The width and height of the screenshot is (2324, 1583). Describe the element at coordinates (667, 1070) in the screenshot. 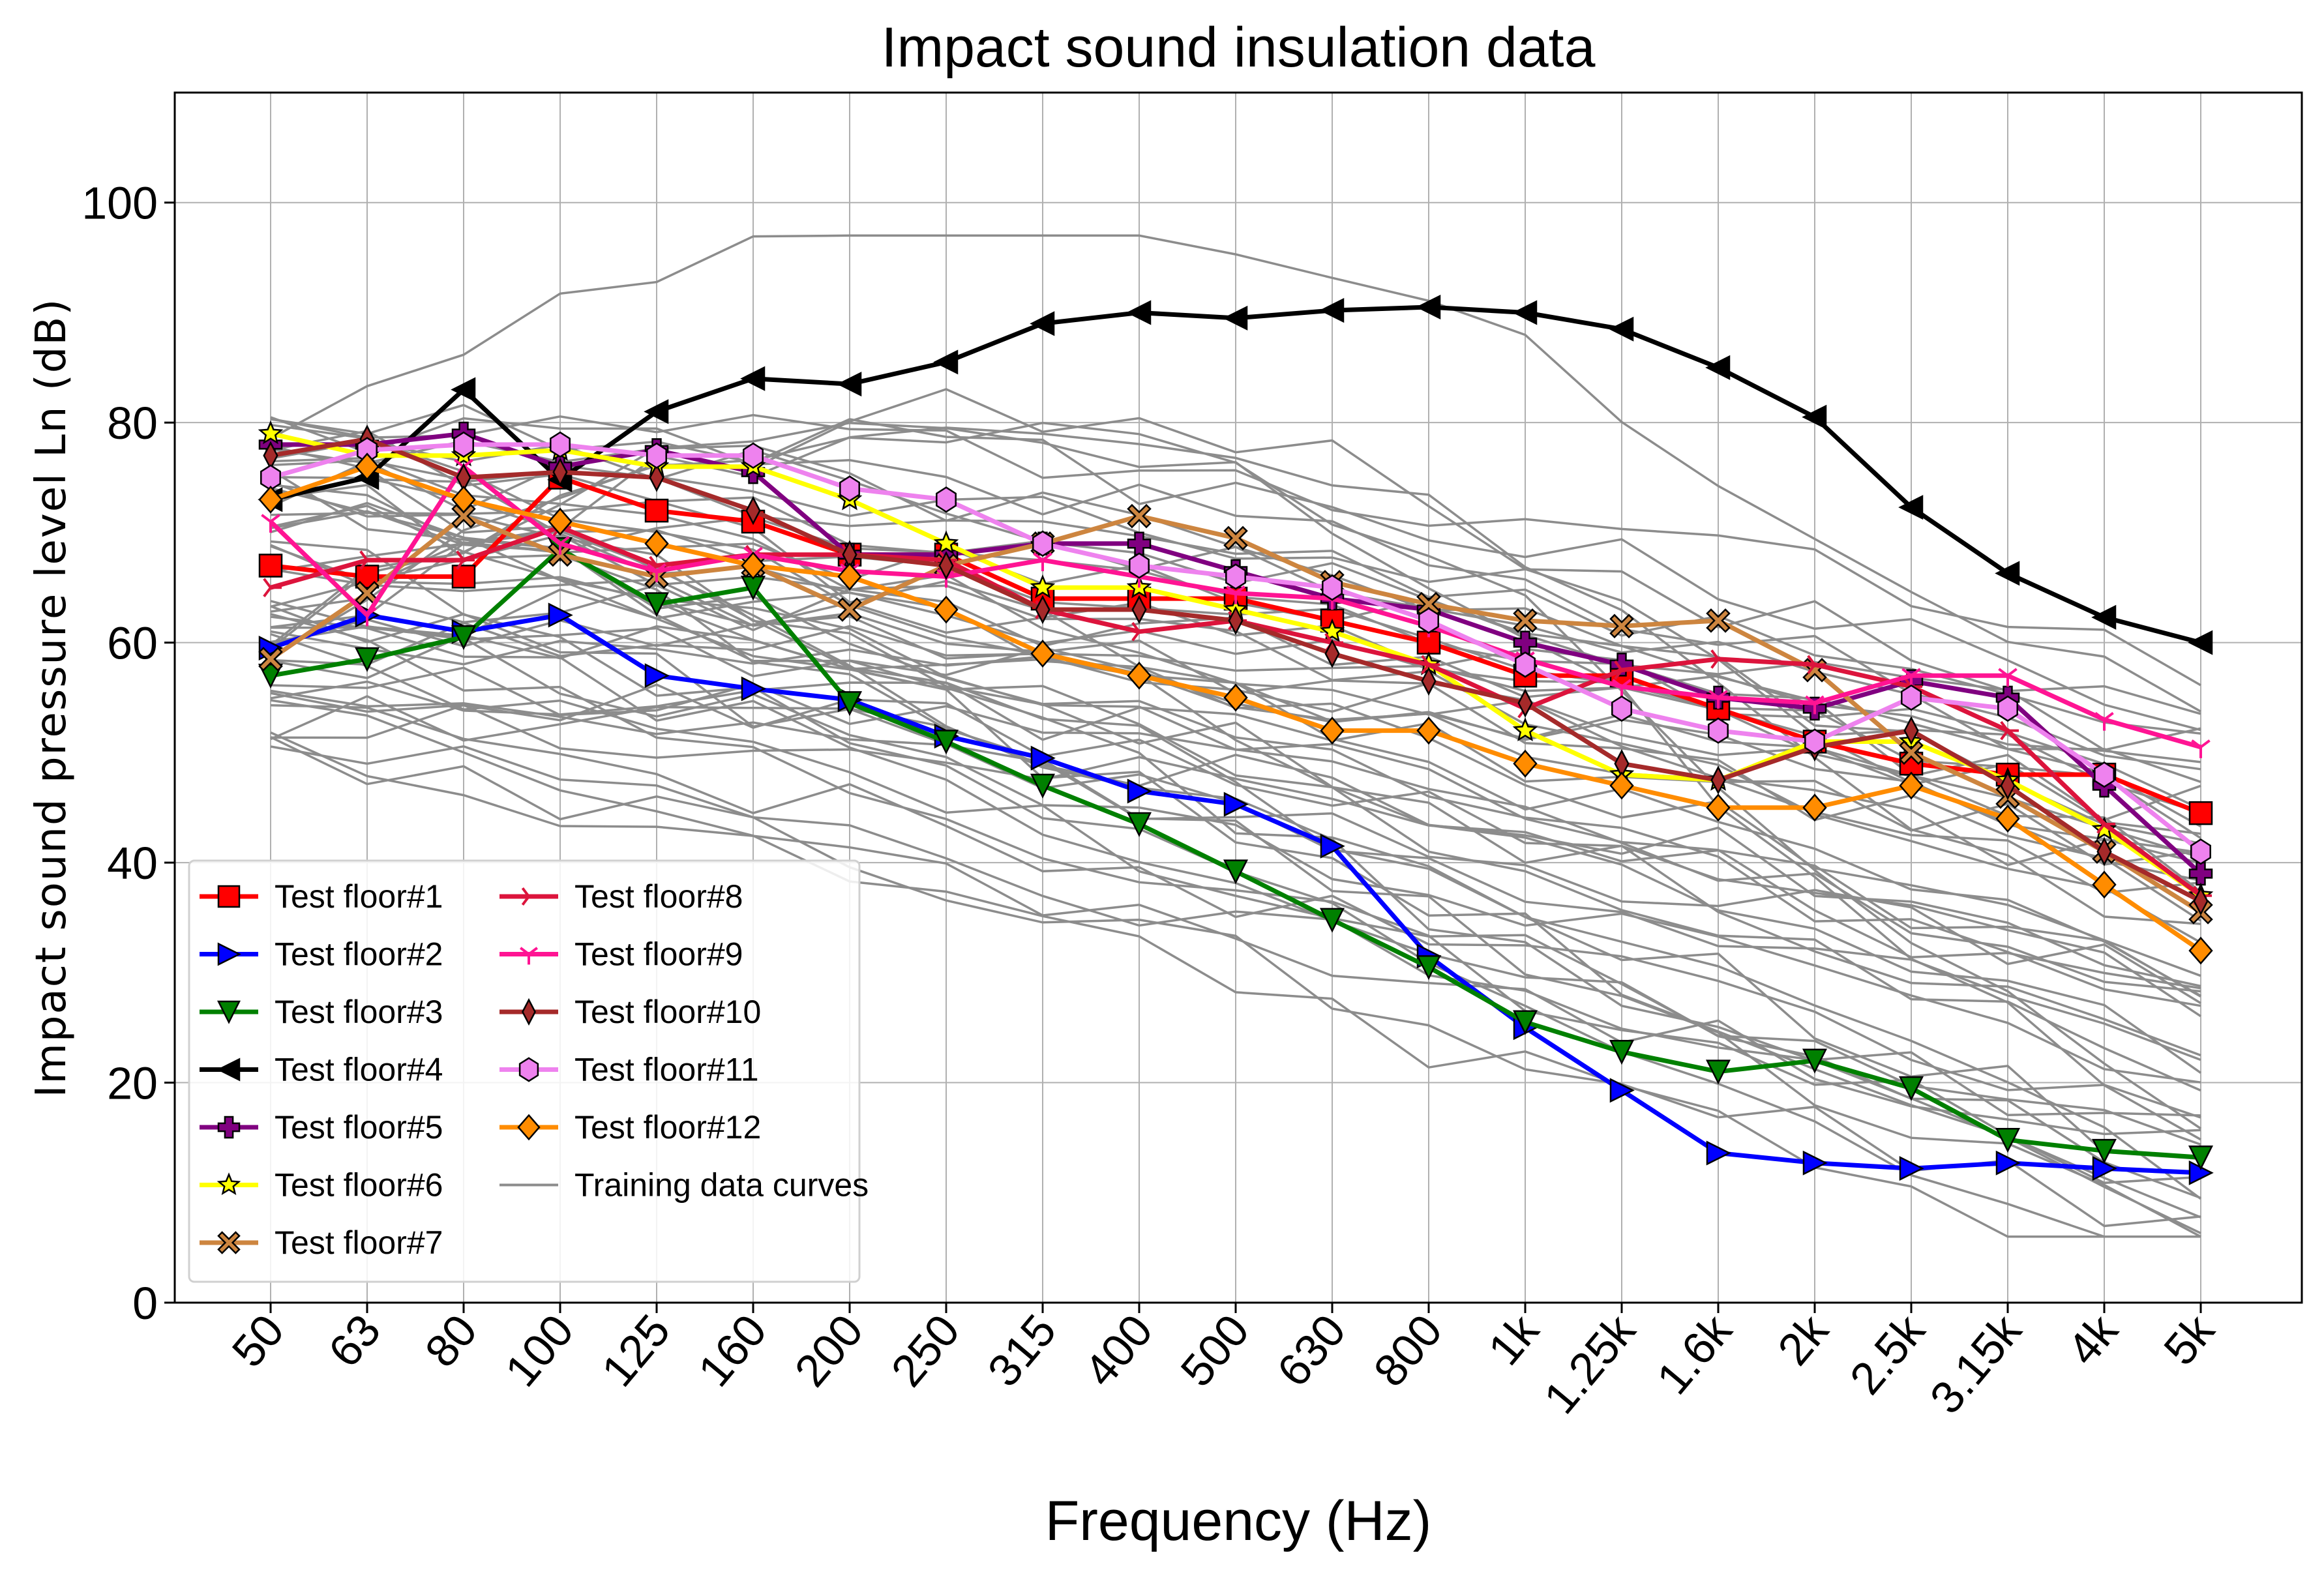

I see `legend-label: Test floor#11` at that location.